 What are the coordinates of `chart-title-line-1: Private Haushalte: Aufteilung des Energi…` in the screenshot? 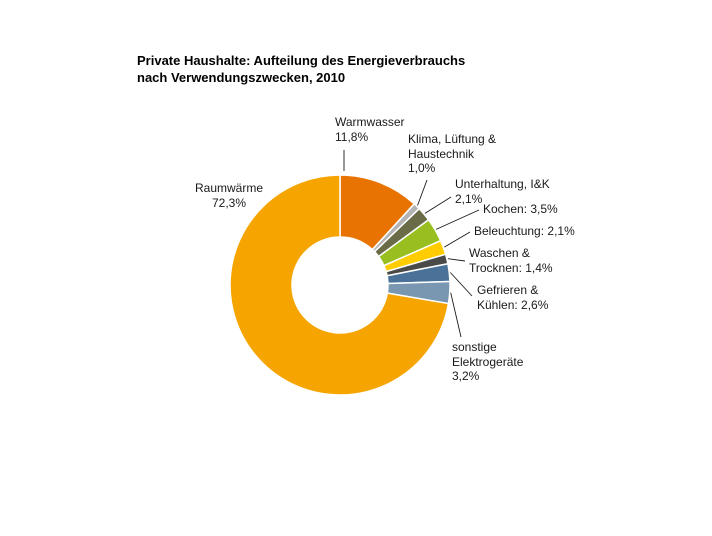 It's located at (301, 60).